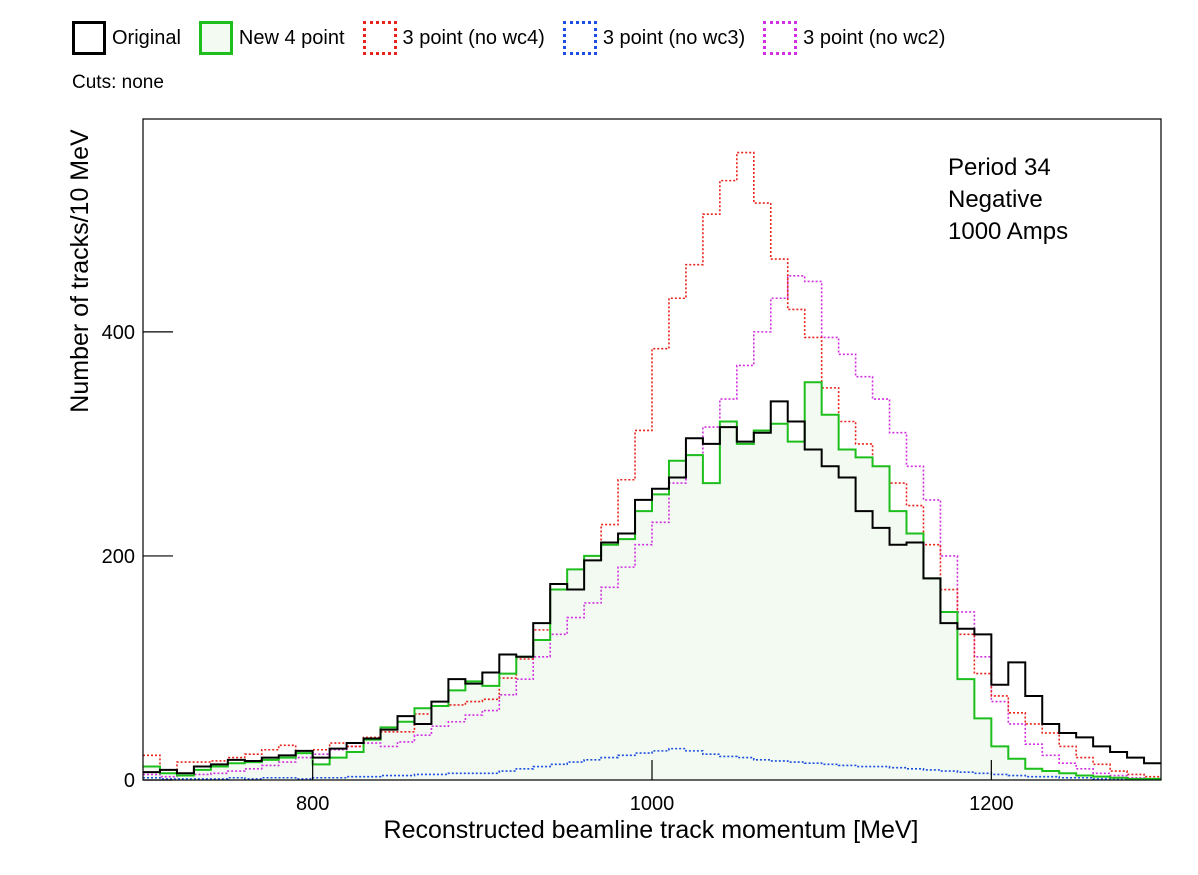 The height and width of the screenshot is (875, 1198). Describe the element at coordinates (874, 37) in the screenshot. I see `legend-label-4: 3 point (no wc2)` at that location.